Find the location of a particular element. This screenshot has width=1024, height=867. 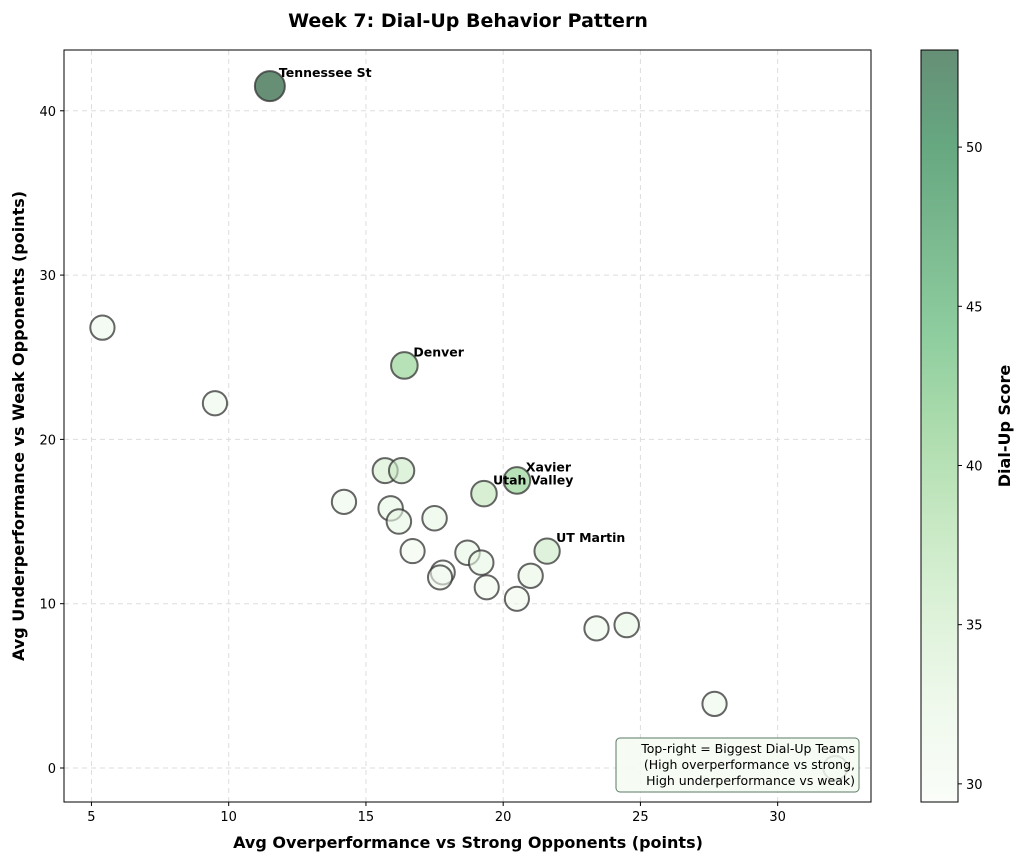

y-tick-label: 30 is located at coordinates (47, 276).